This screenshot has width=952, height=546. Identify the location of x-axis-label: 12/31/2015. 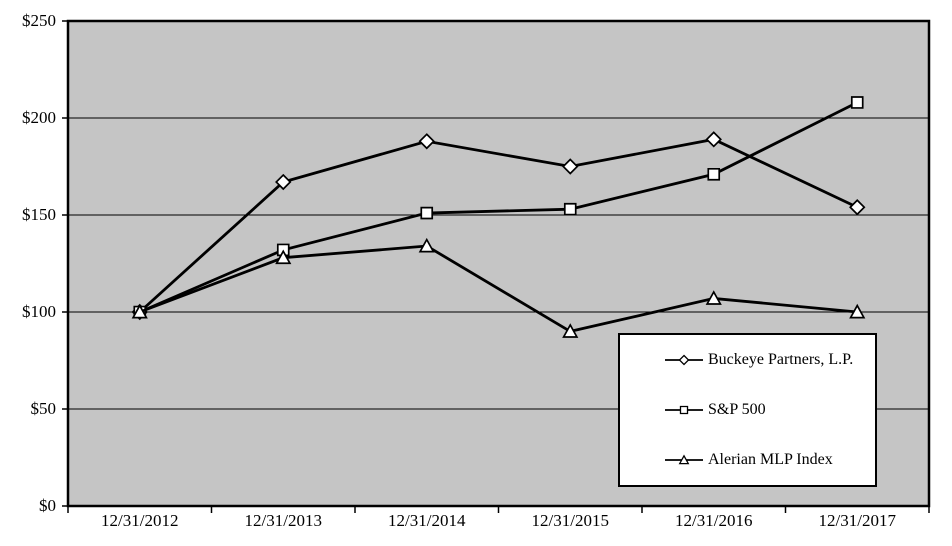
(570, 520).